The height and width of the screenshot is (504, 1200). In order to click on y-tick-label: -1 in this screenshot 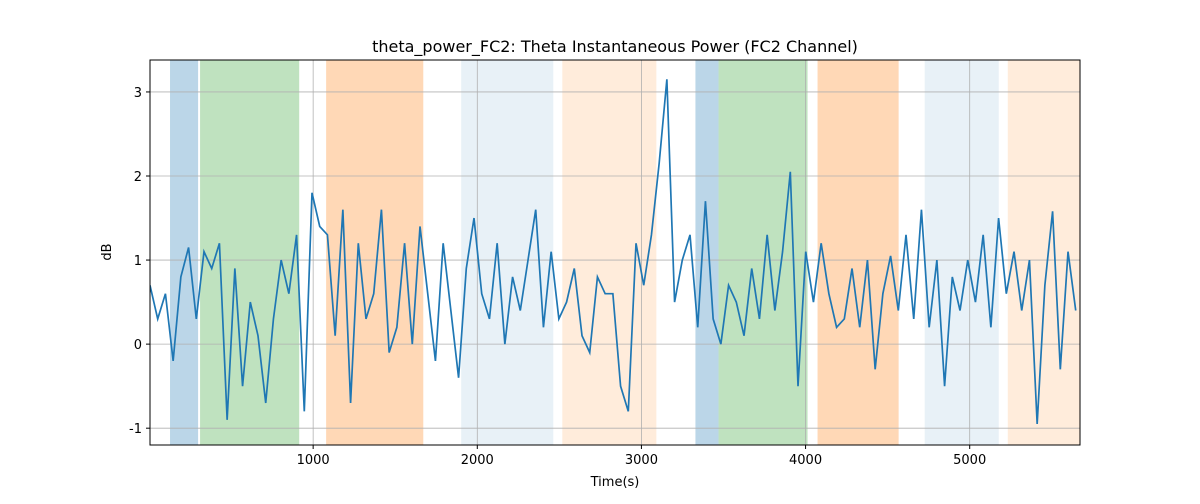, I will do `click(135, 429)`.